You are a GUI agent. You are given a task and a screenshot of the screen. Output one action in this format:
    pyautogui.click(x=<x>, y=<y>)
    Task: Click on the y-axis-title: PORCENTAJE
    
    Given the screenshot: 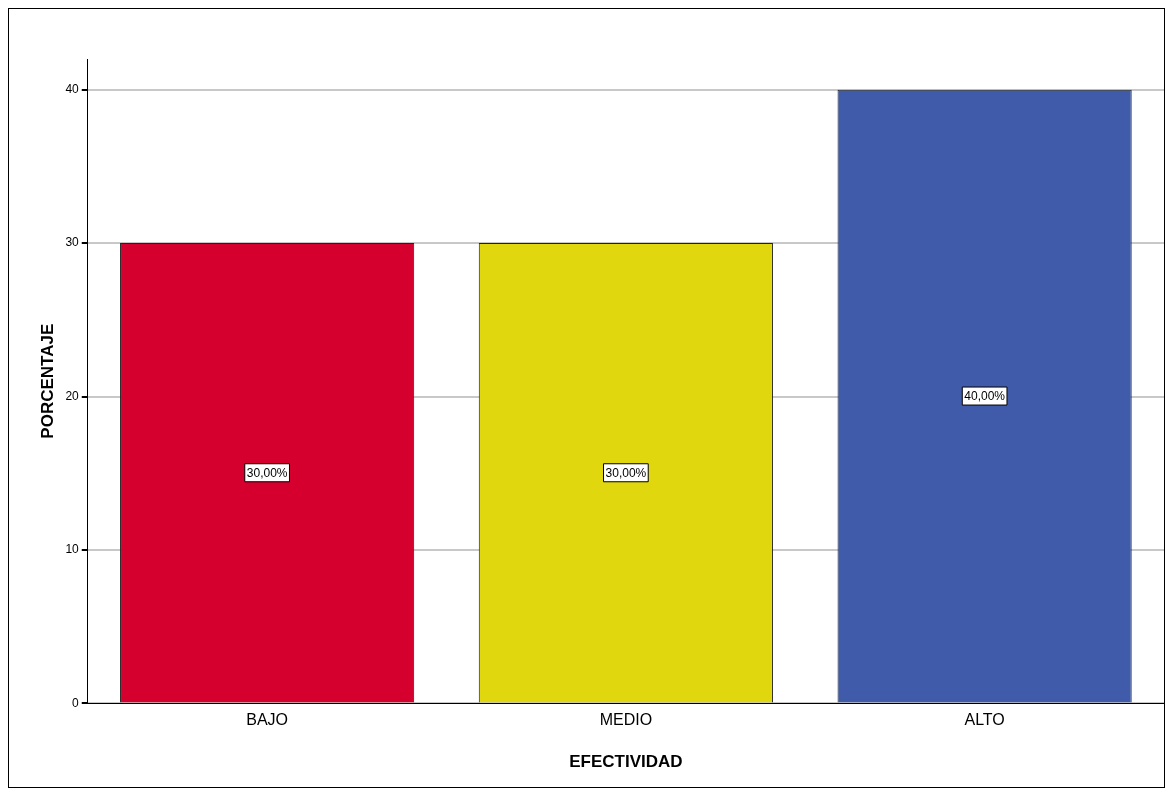 What is the action you would take?
    pyautogui.click(x=47, y=381)
    